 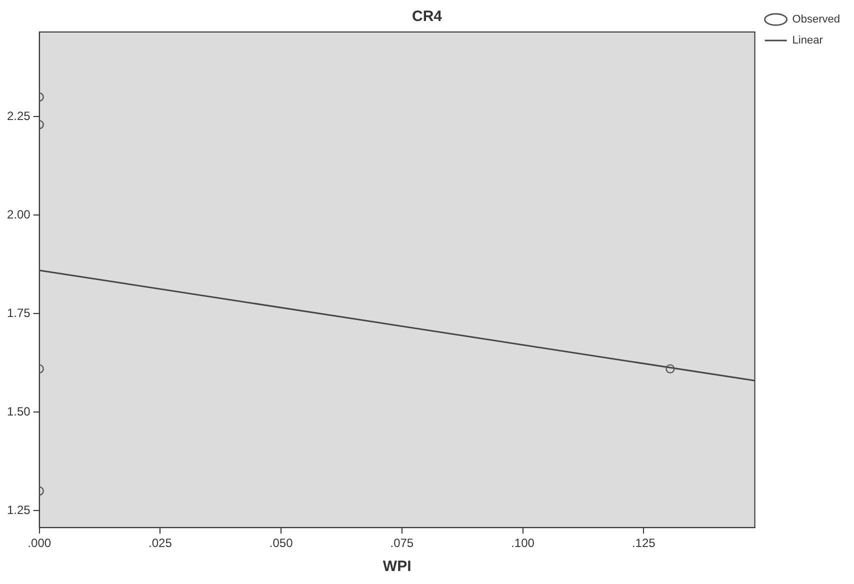 What do you see at coordinates (160, 543) in the screenshot?
I see `x-tick-label: .025` at bounding box center [160, 543].